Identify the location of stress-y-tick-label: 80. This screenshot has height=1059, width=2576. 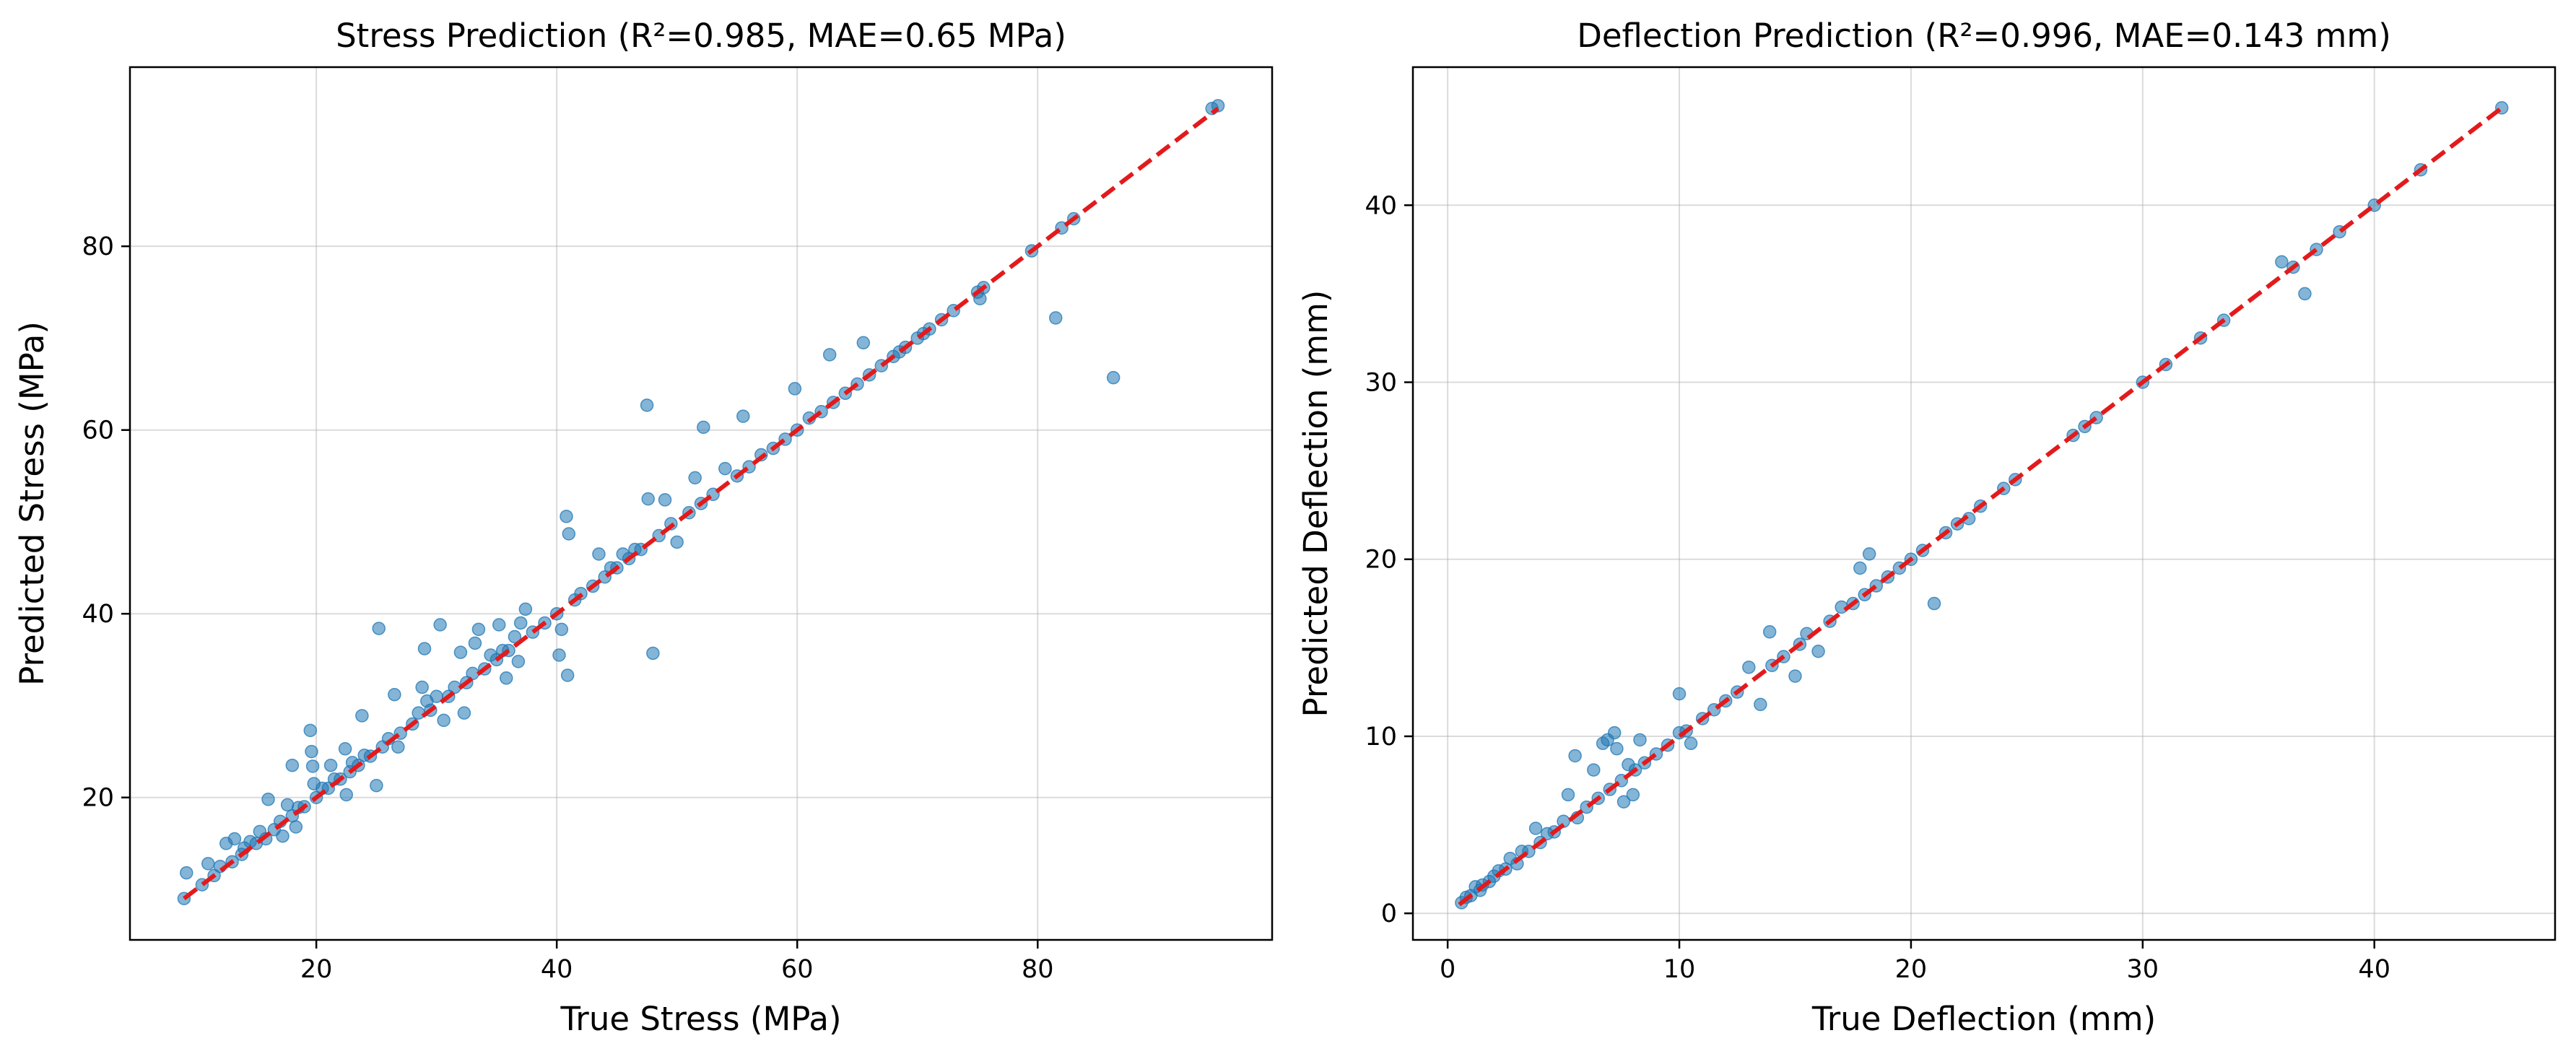
(98, 246).